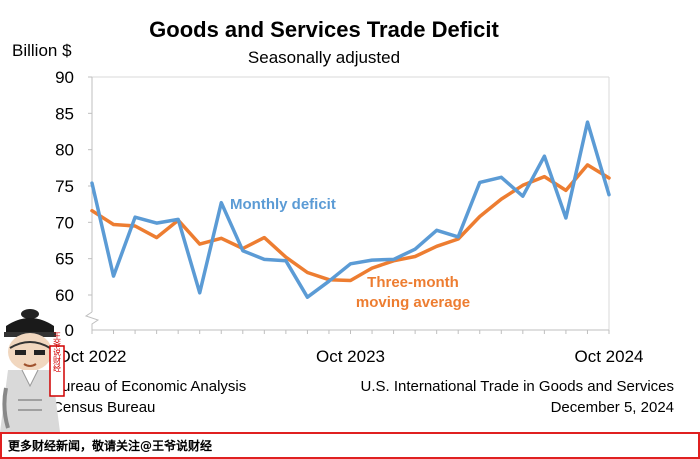  I want to click on annotation-moving-average-line1: Three-month, so click(413, 282).